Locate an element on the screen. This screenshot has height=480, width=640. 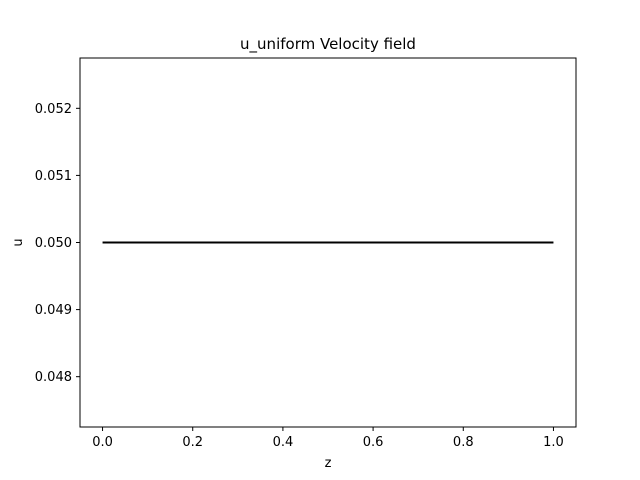
x-tick-label: 0.2 is located at coordinates (192, 442).